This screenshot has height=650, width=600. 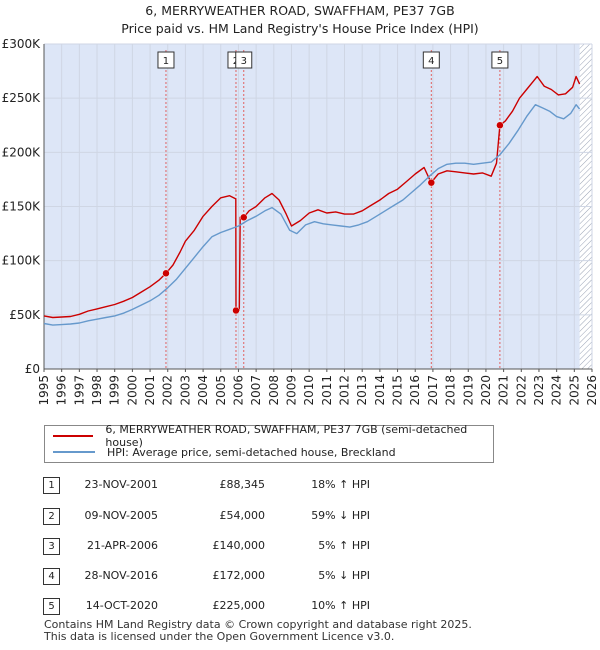 I want to click on transaction-date: 21-APR-2006, so click(x=122, y=545).